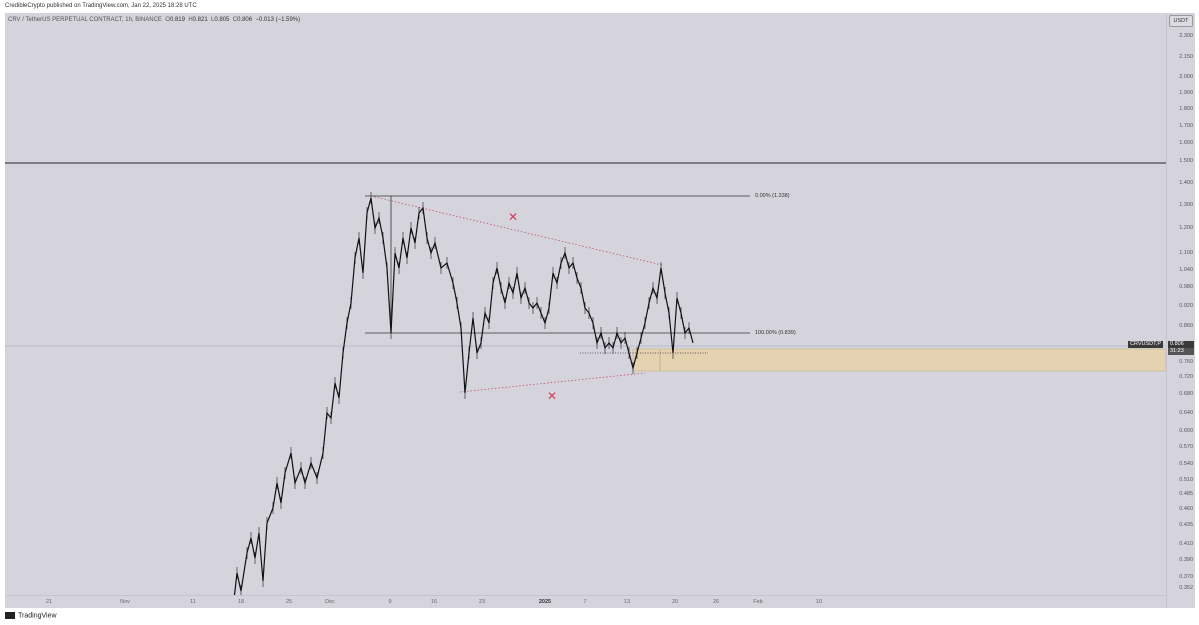 This screenshot has height=625, width=1199. I want to click on low-label: L, so click(213, 20).